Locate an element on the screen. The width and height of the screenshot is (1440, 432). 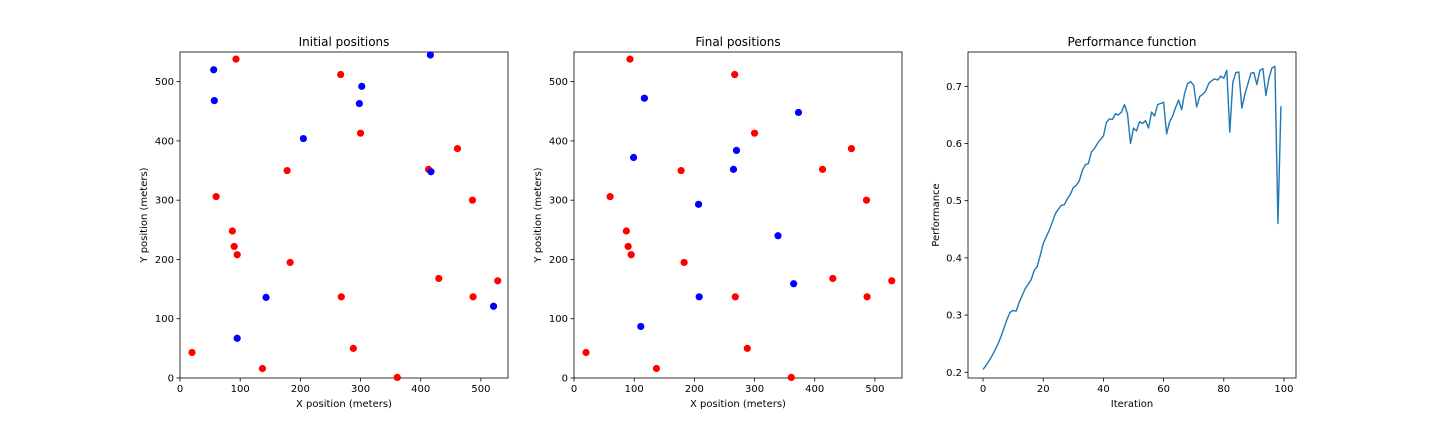
y-axis-label: Performance is located at coordinates (936, 214).